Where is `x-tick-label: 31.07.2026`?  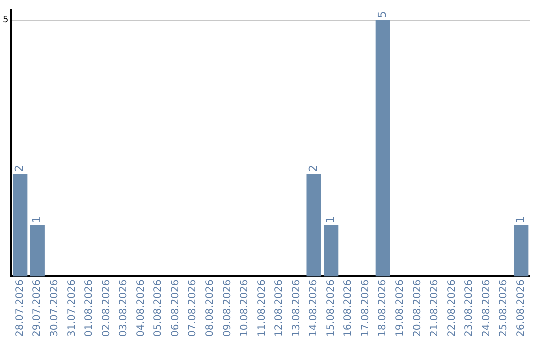
x-tick-label: 31.07.2026 is located at coordinates (72, 309).